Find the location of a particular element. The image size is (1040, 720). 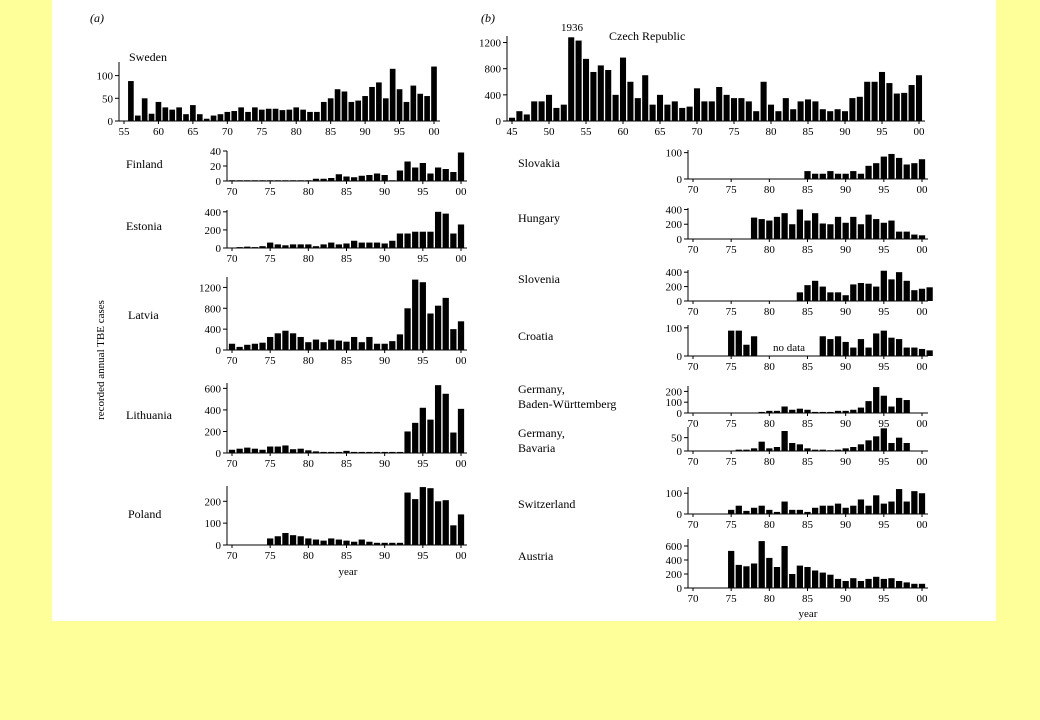

xtick-label-finland-00: 00 is located at coordinates (462, 192).